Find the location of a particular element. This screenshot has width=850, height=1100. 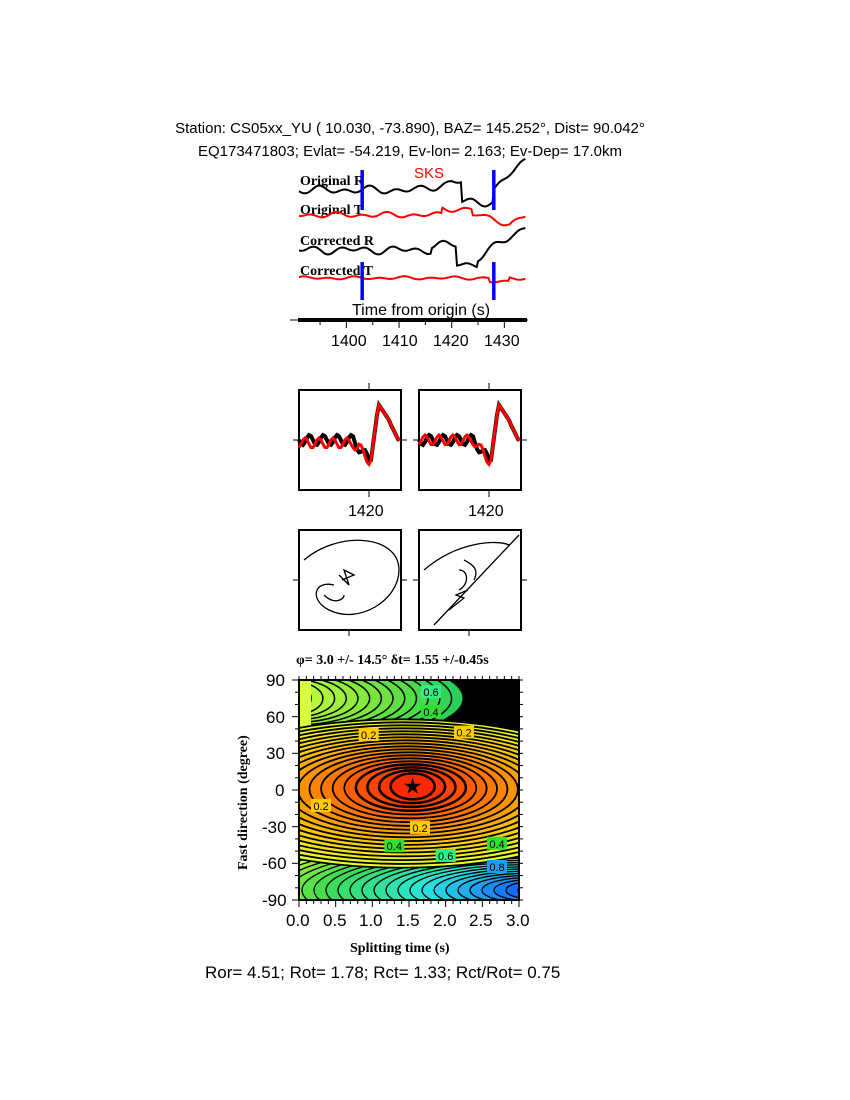

xtick-1.5: 1.5 is located at coordinates (408, 920).